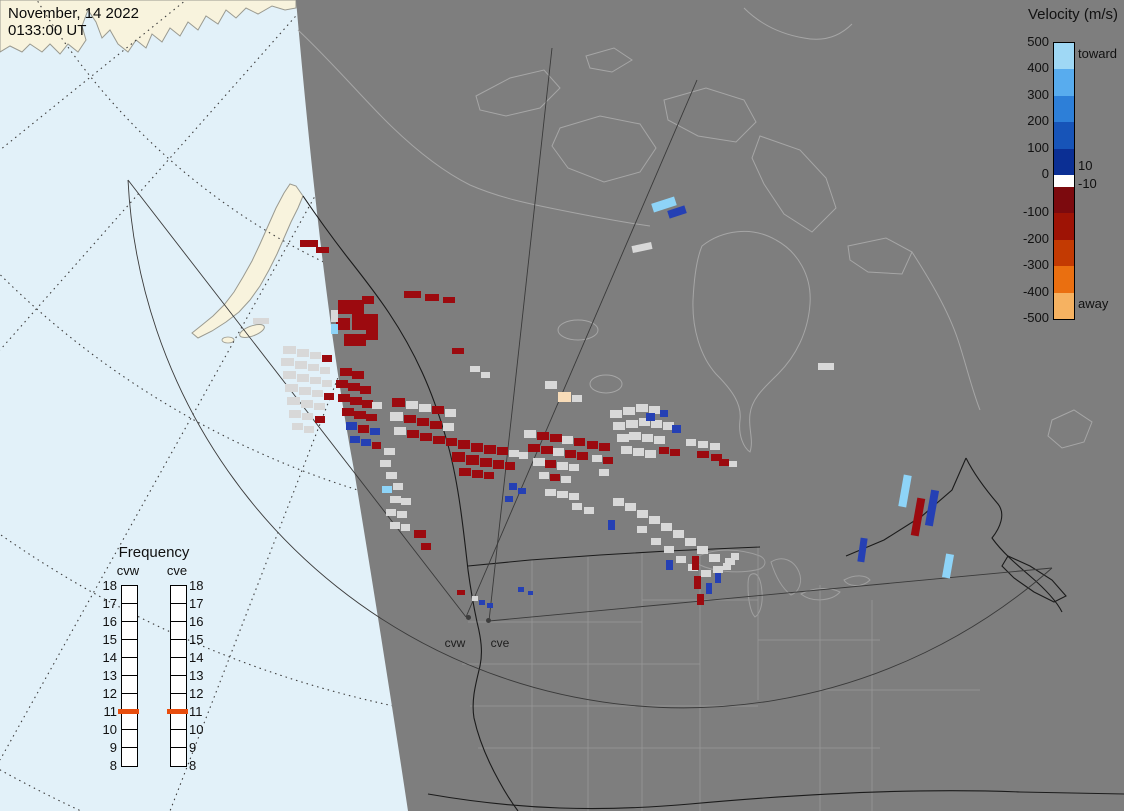  I want to click on frequency-tick-label: 17, so click(109, 603).